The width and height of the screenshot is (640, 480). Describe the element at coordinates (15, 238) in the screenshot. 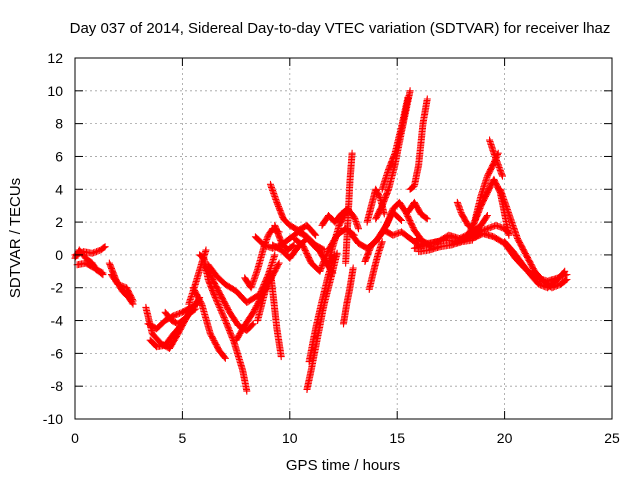

I see `y-axis-label: SDTVAR / TECUs` at that location.